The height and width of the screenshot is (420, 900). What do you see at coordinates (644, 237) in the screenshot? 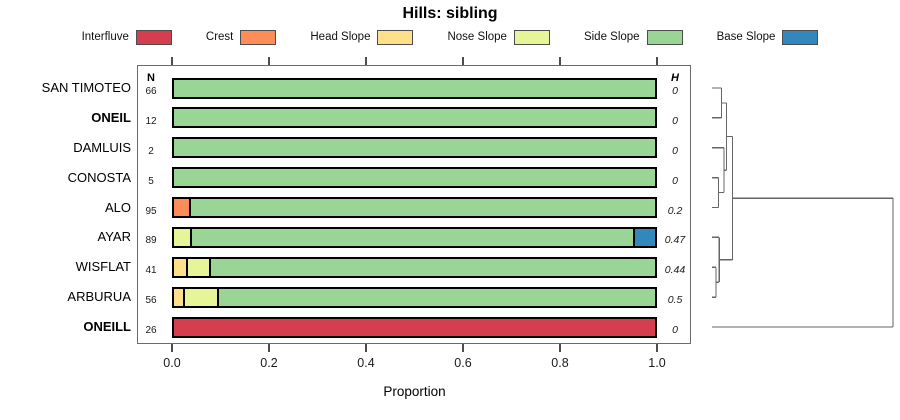
I see `segment-base-slope` at bounding box center [644, 237].